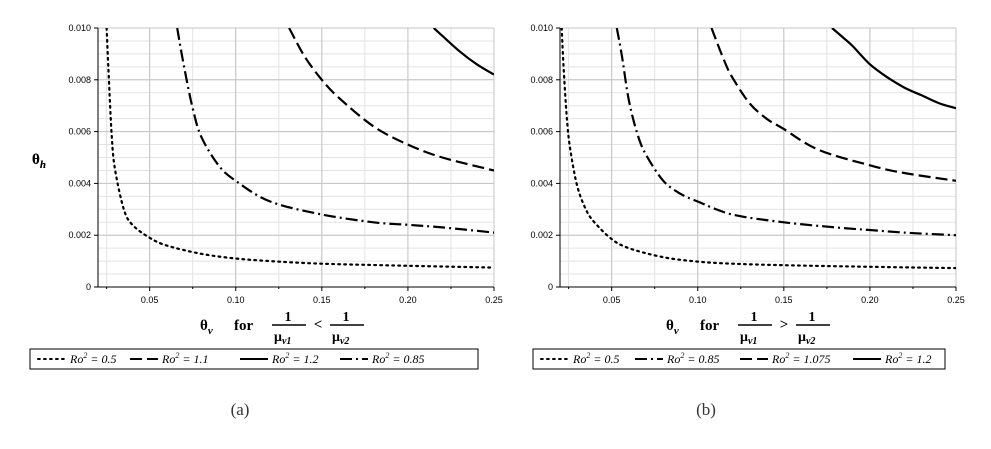 Image resolution: width=991 pixels, height=449 pixels. Describe the element at coordinates (318, 325) in the screenshot. I see `x-axis-label-relation: <` at that location.